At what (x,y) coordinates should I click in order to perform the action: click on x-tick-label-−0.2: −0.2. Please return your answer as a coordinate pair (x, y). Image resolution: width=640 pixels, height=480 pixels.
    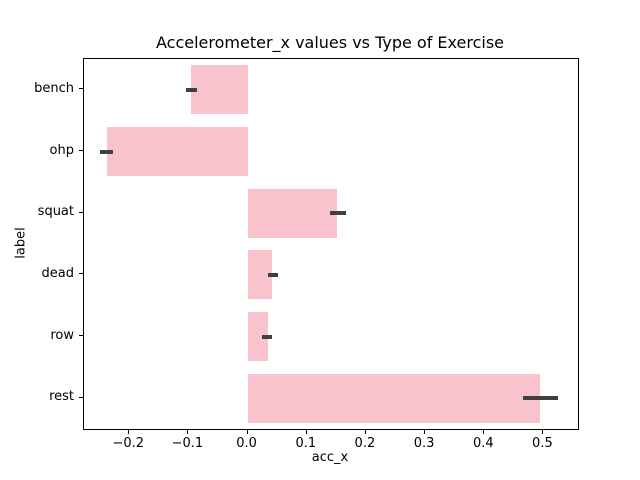
    Looking at the image, I should click on (128, 443).